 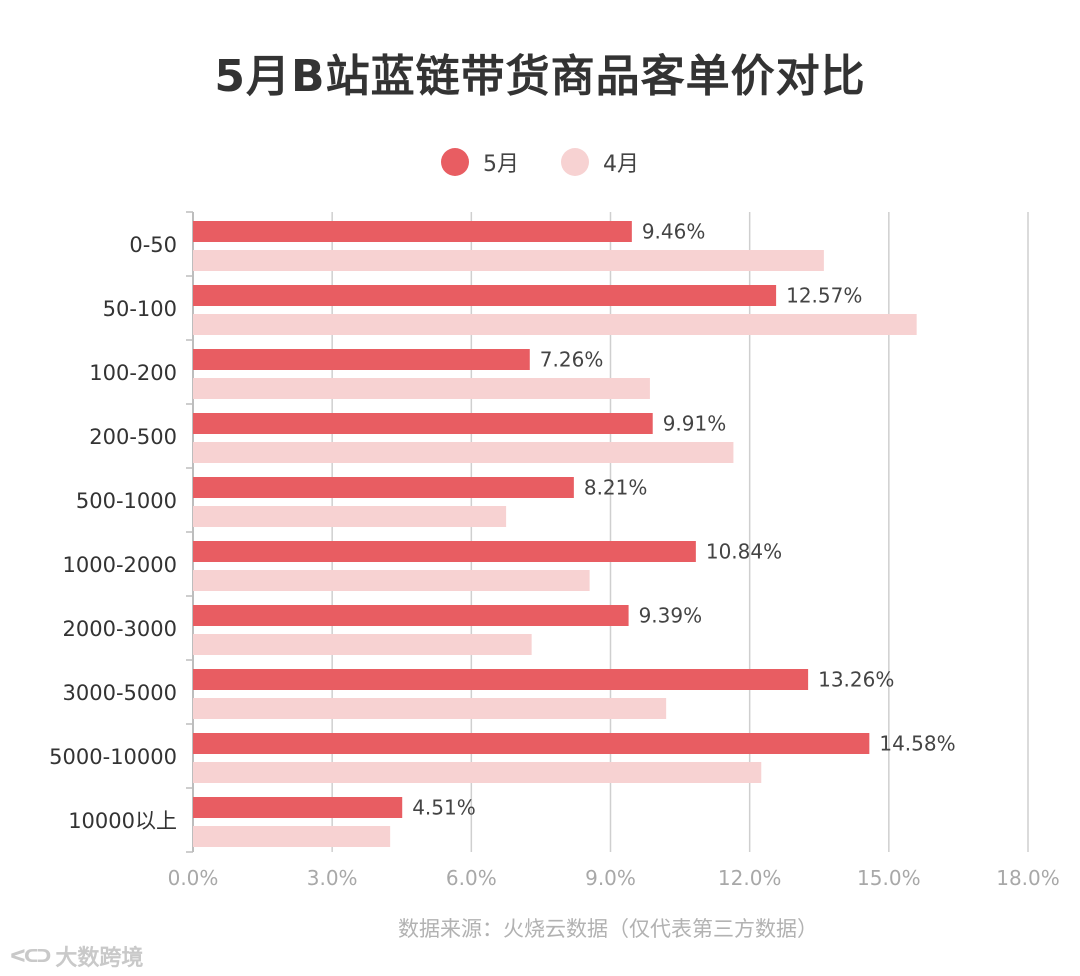 What do you see at coordinates (540, 162) in the screenshot?
I see `legend: 5月 4月` at bounding box center [540, 162].